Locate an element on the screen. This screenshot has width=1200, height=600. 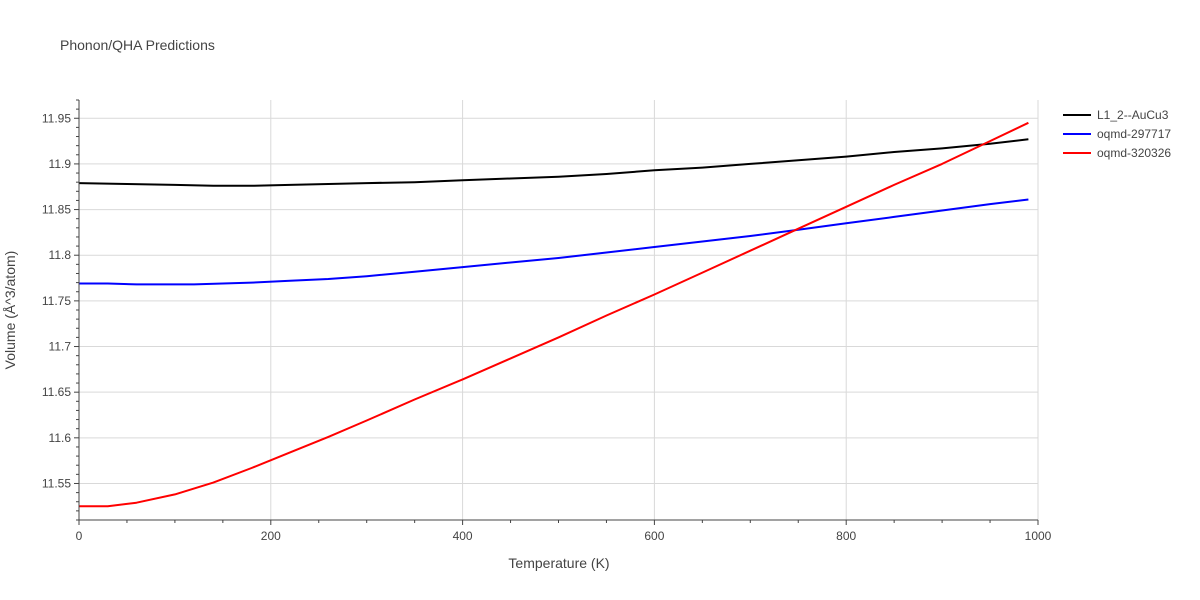
x-tick-label: 400 is located at coordinates (463, 536).